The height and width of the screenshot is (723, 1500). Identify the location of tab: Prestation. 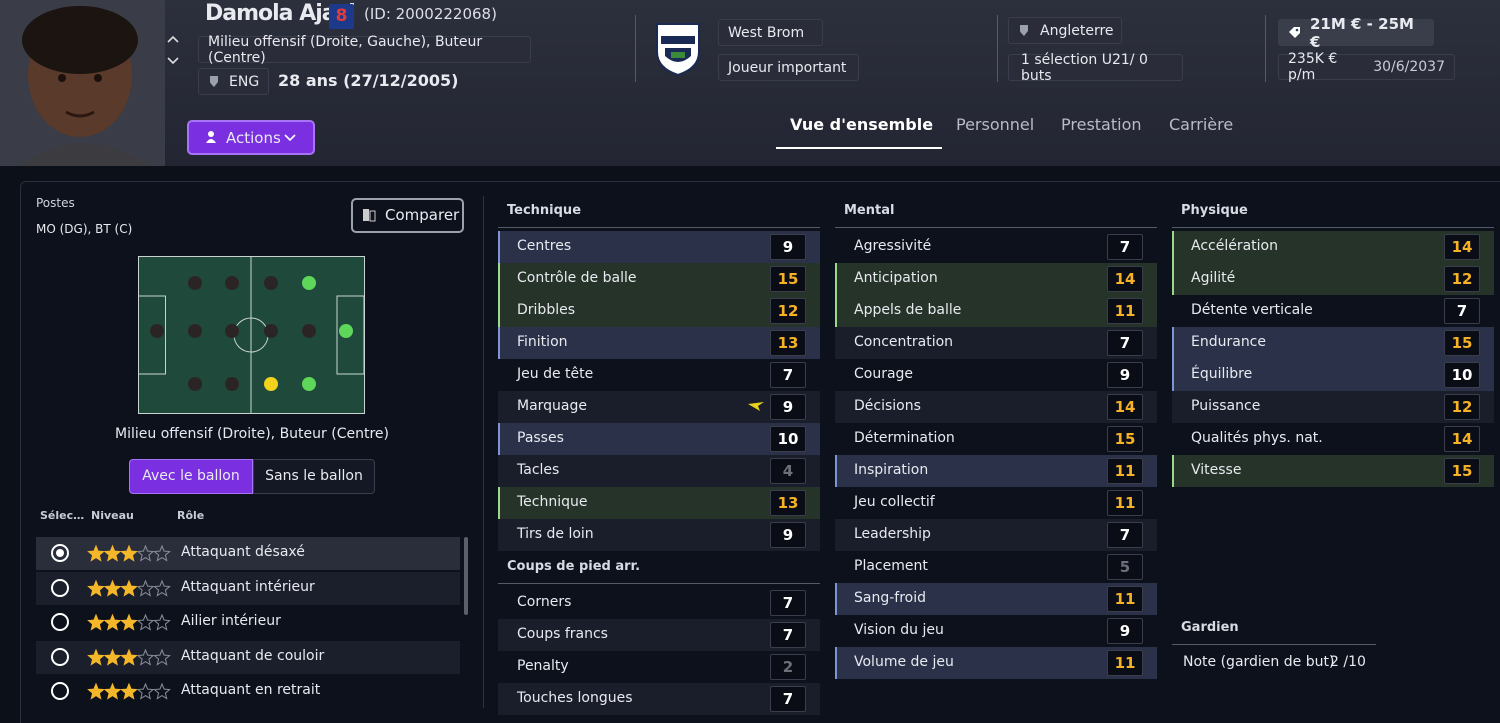
(1101, 124).